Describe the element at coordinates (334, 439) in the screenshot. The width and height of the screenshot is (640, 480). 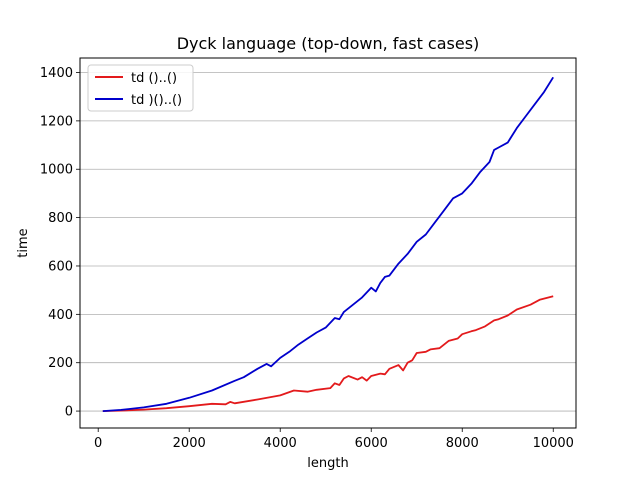
I see `x-axis: 0 2000 4000 6000 8000 10000` at that location.